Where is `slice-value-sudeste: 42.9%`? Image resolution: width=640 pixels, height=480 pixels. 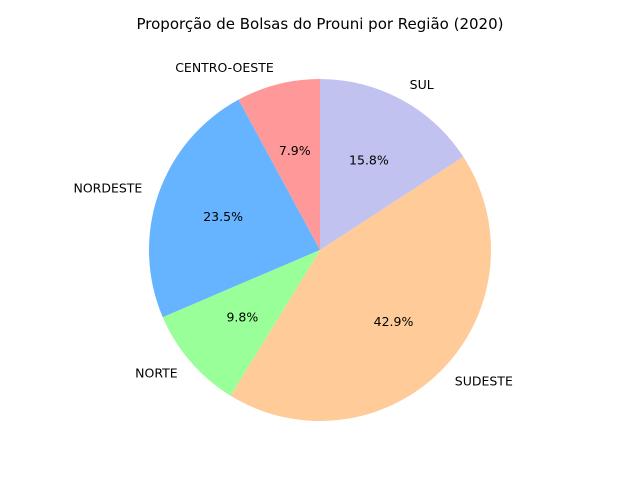
slice-value-sudeste: 42.9% is located at coordinates (394, 321).